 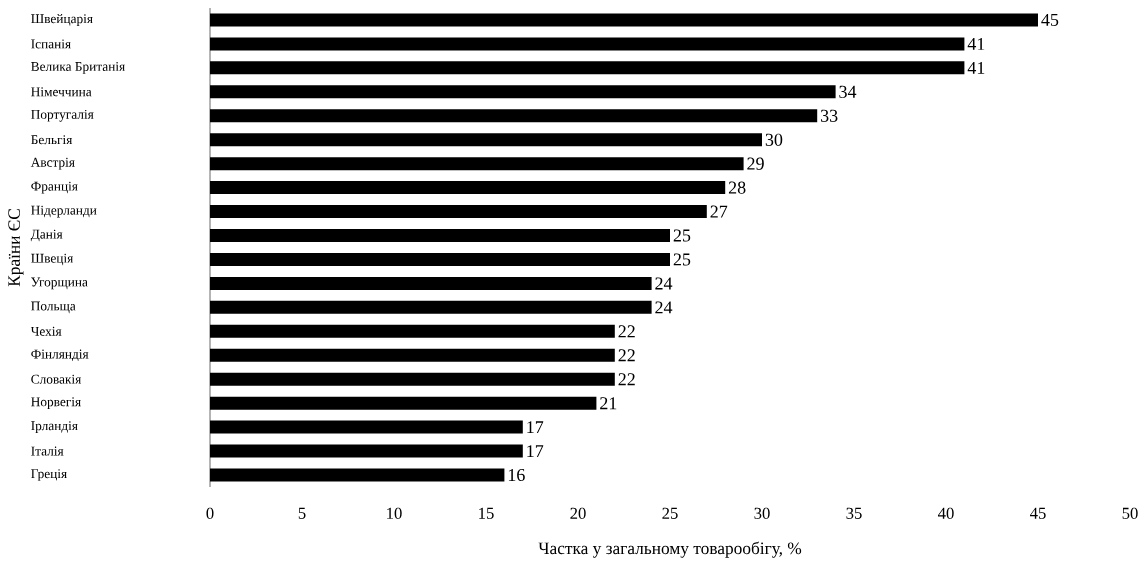 What do you see at coordinates (946, 513) in the screenshot?
I see `x-tick-label: 40` at bounding box center [946, 513].